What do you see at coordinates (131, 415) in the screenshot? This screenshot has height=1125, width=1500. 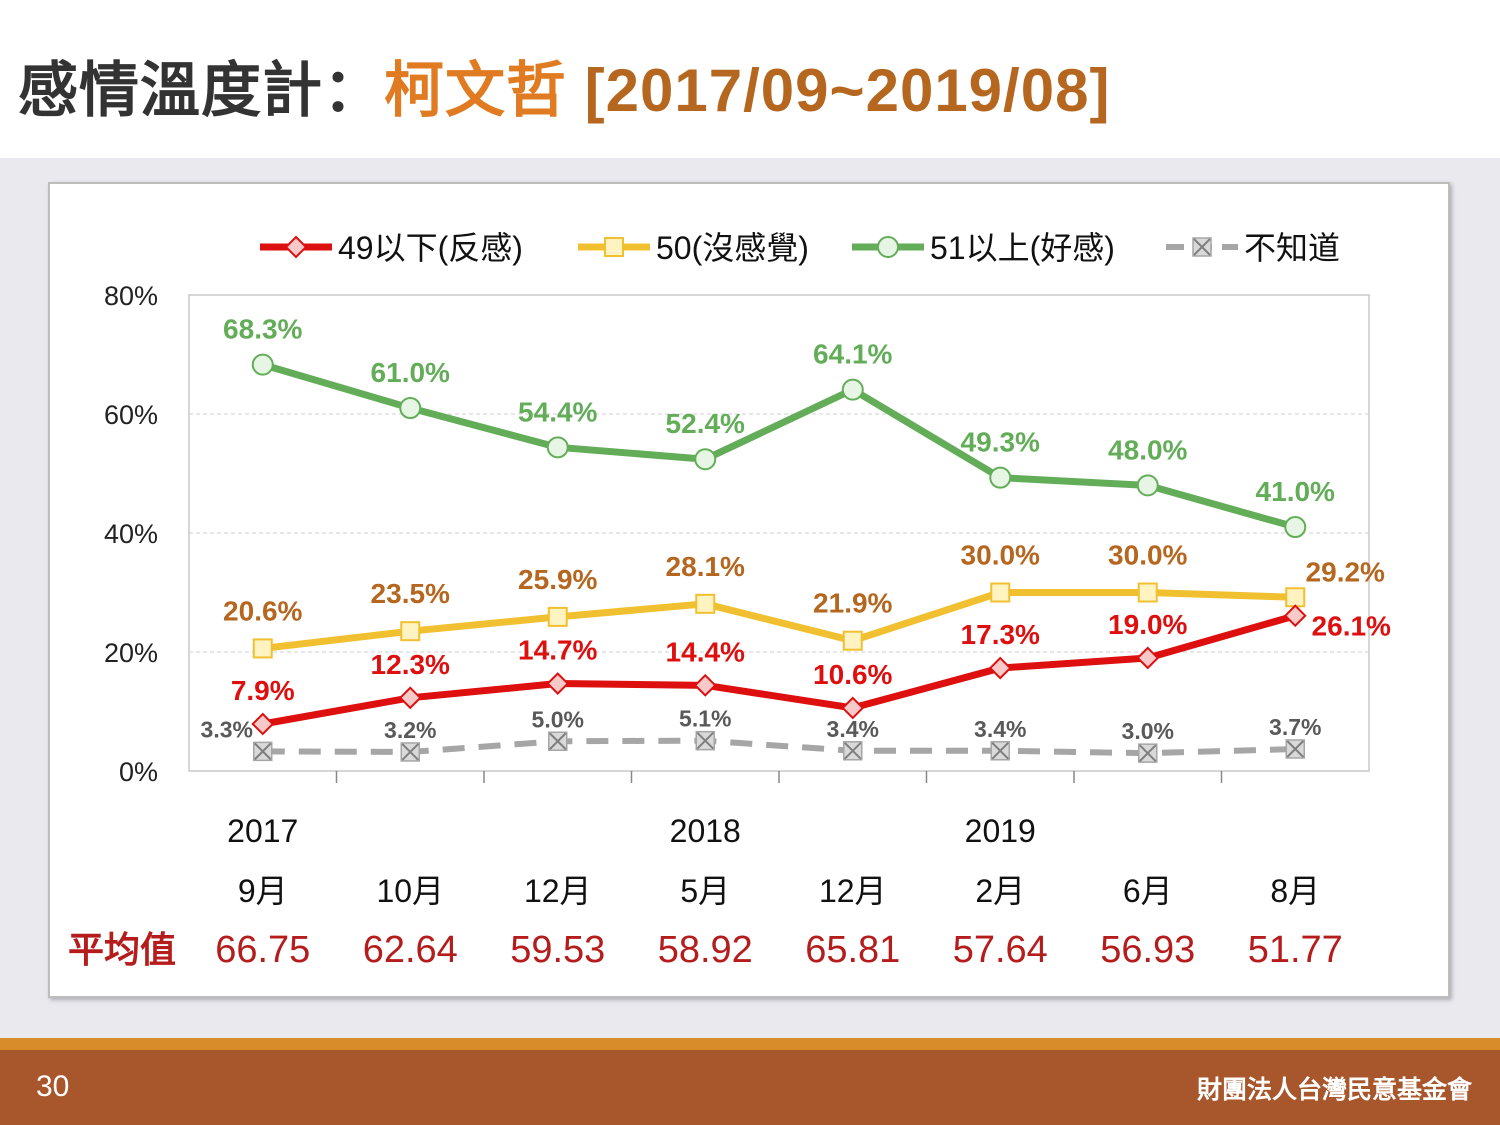 I see `y-tick-label: 60%` at bounding box center [131, 415].